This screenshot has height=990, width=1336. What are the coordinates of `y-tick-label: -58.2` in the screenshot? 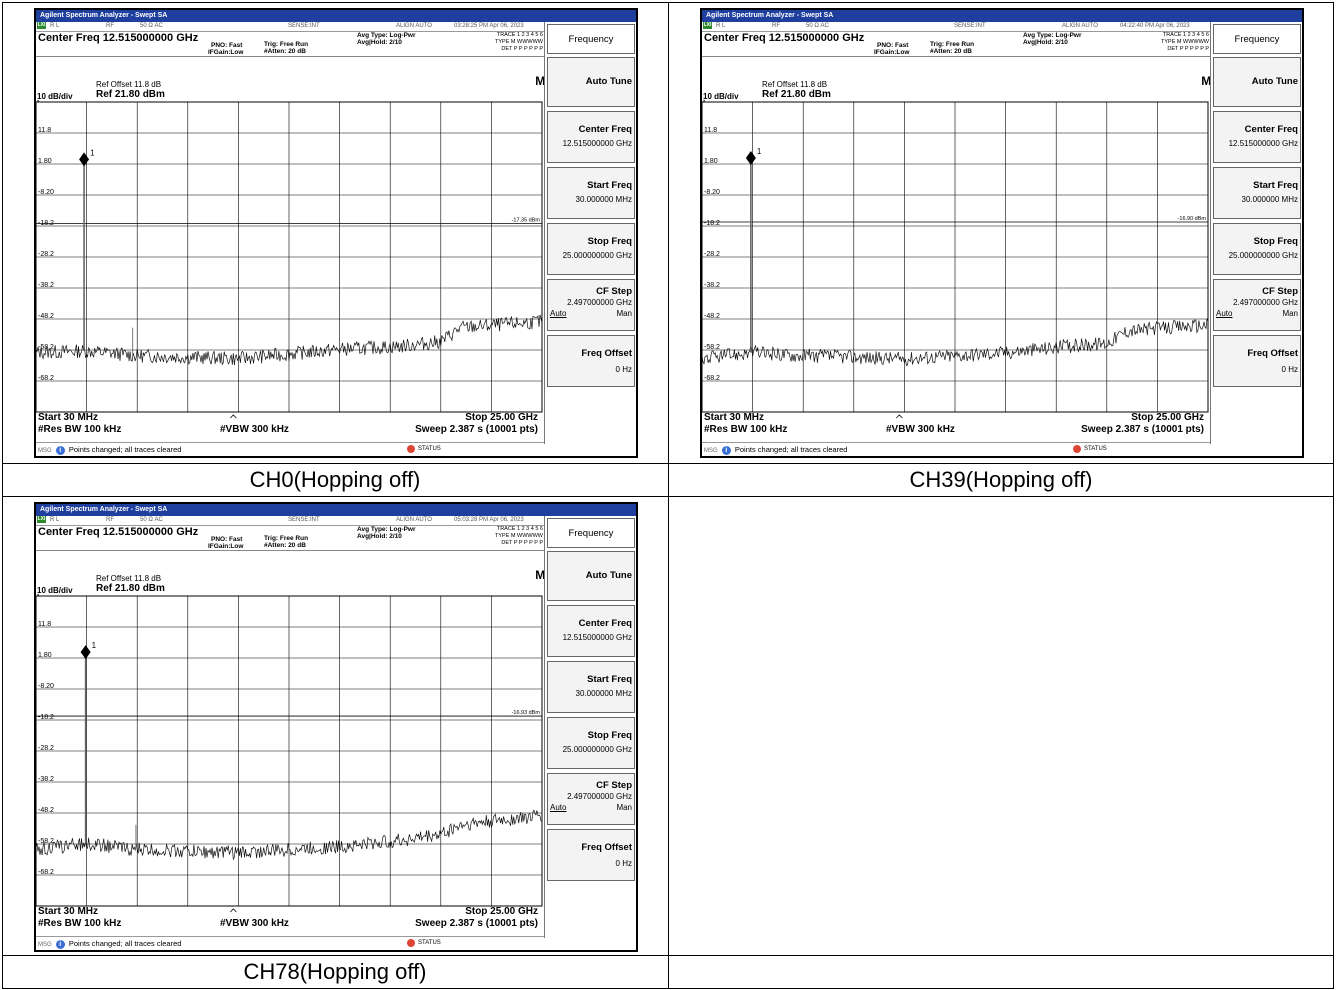 It's located at (46, 347).